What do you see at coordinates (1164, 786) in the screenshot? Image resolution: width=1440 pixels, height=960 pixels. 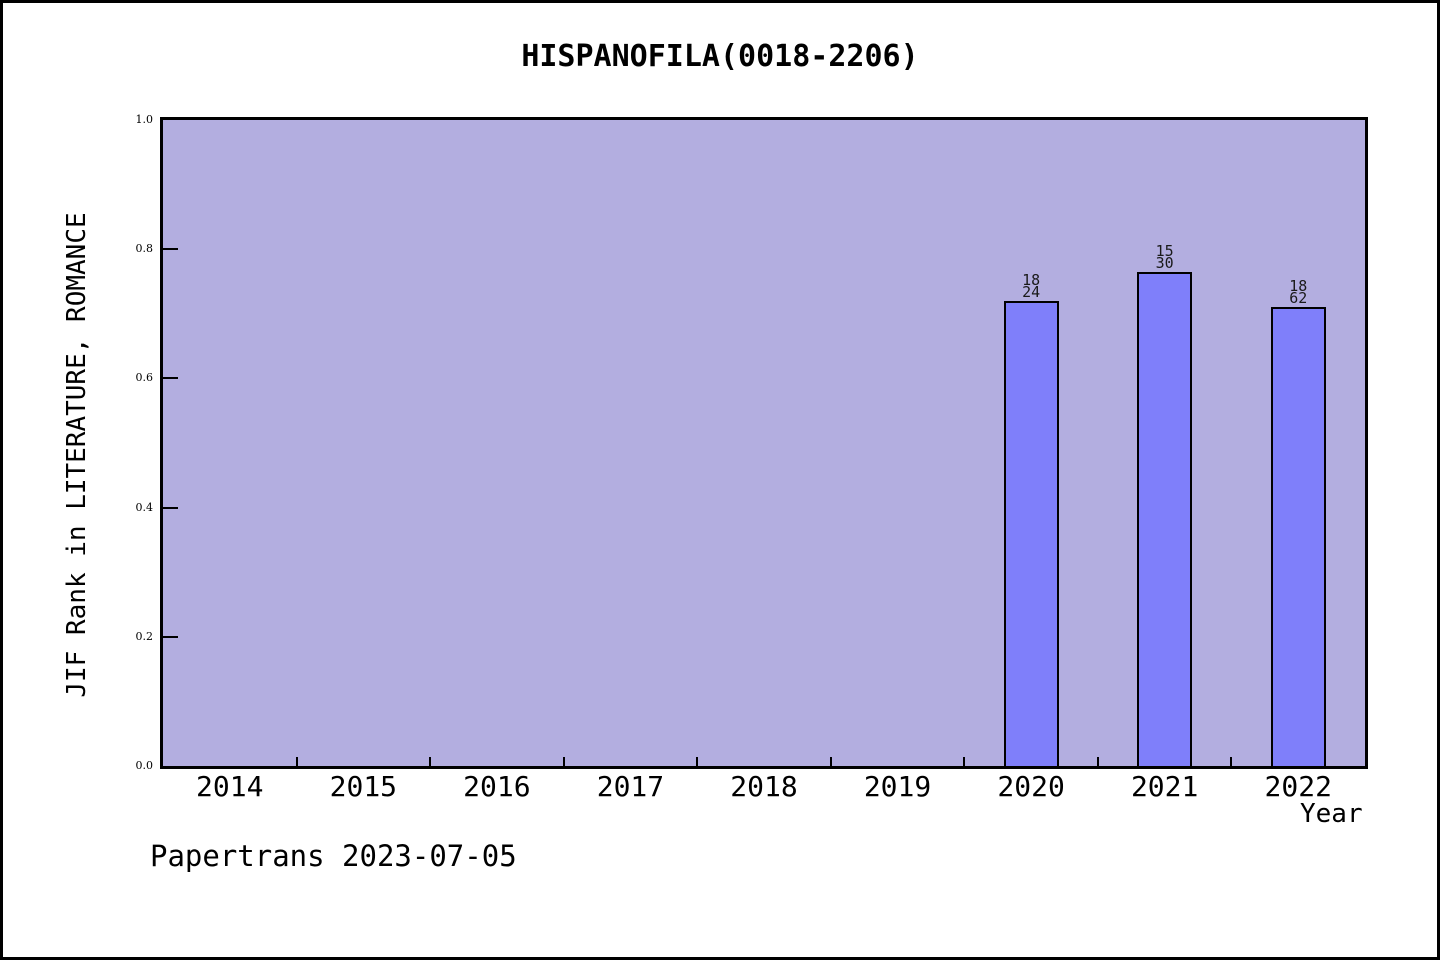 I see `x-tick-label: 2021` at bounding box center [1164, 786].